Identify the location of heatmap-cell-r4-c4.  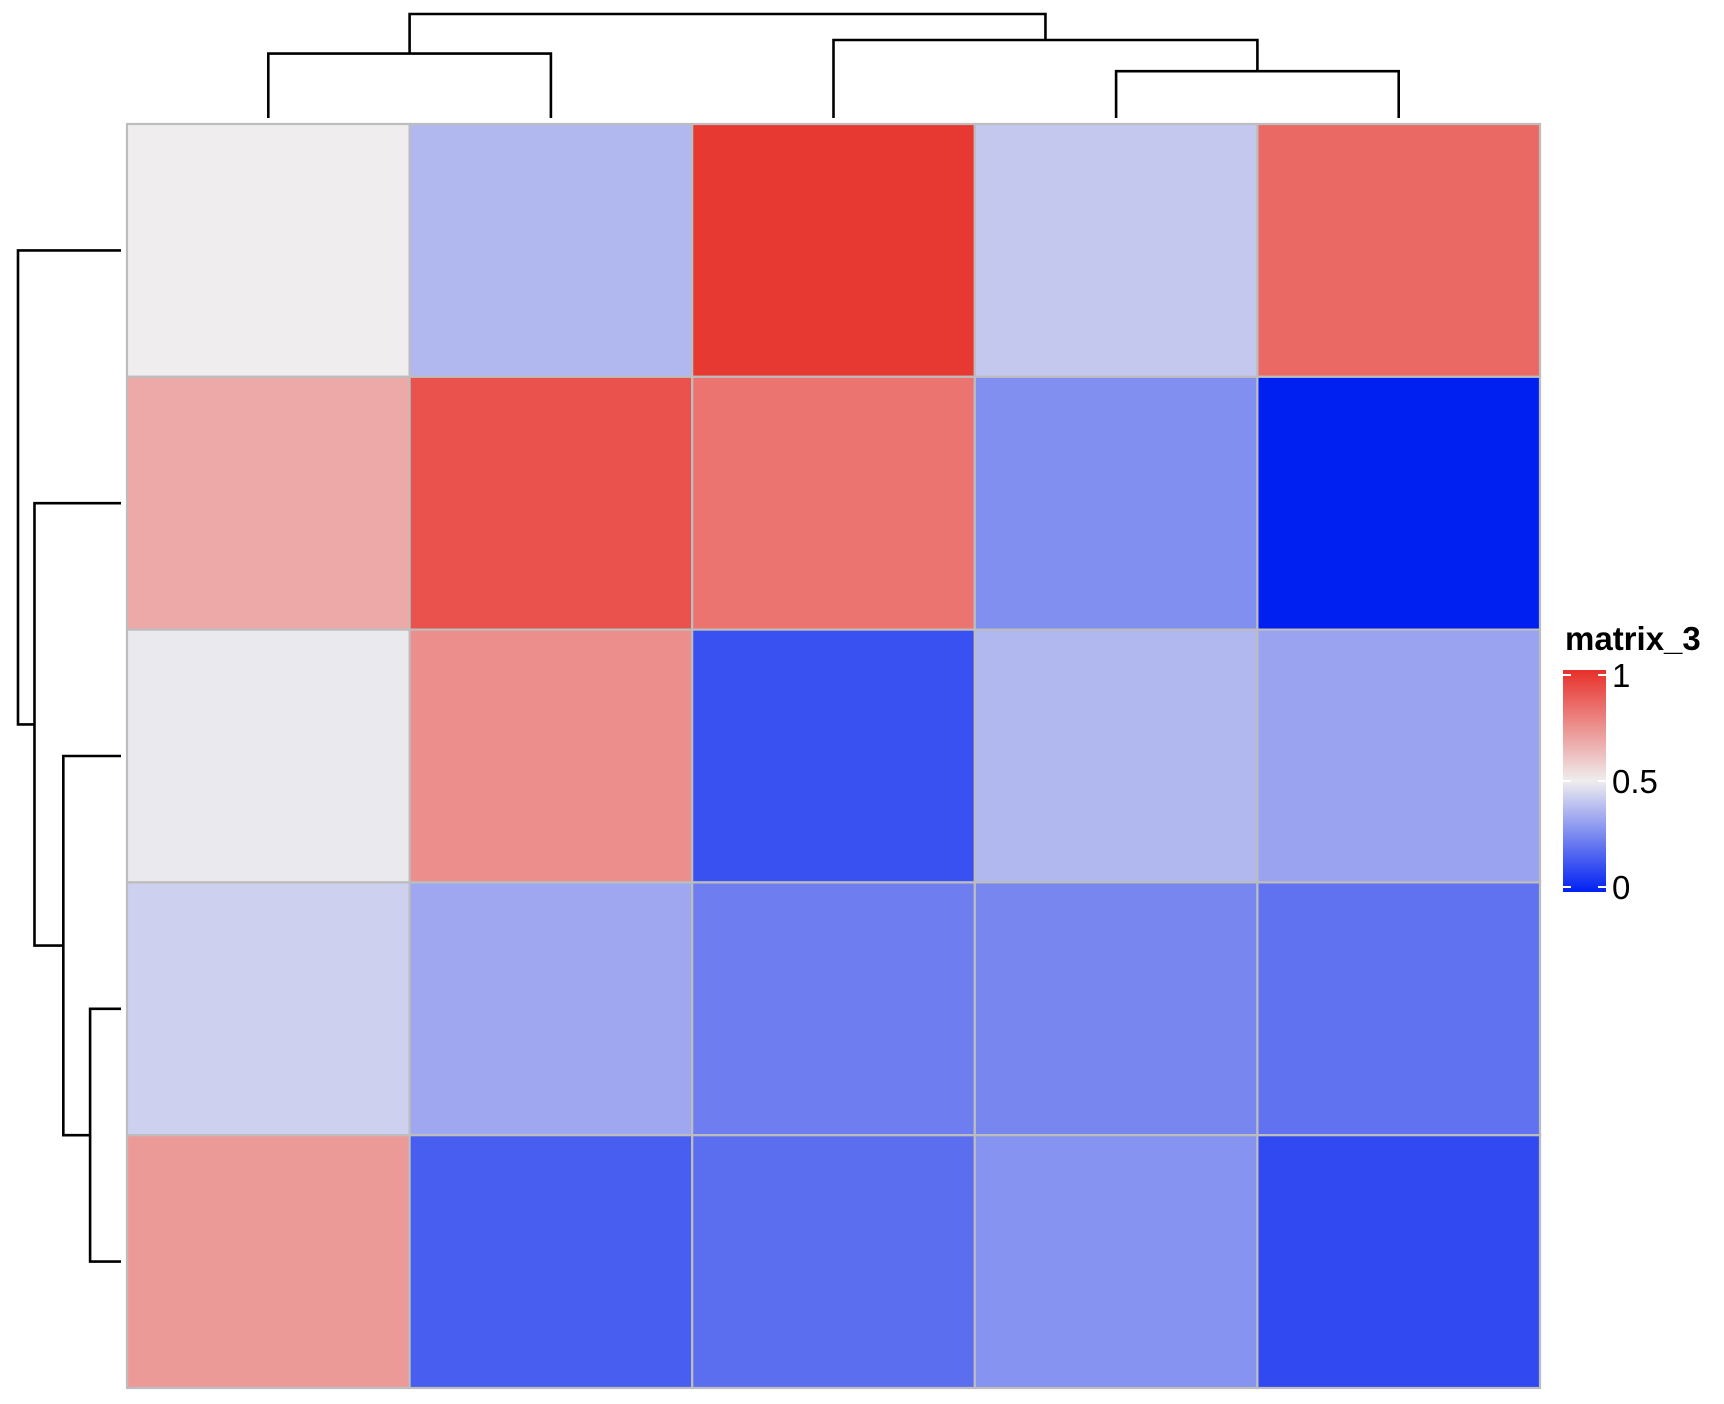
(1399, 1262).